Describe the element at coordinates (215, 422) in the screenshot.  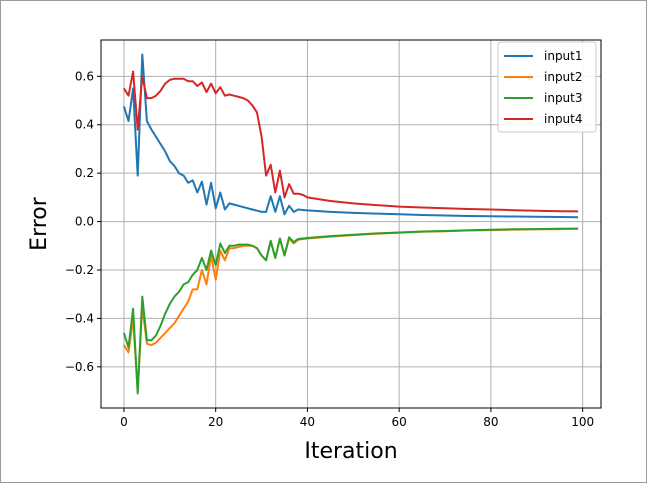
I see `x-tick-label: 20` at that location.